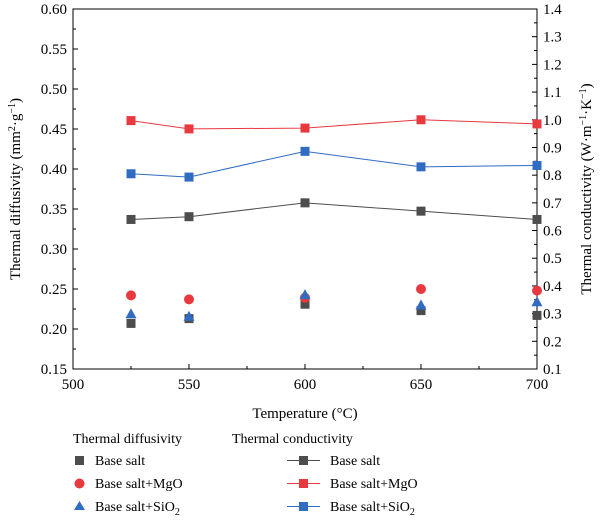 The width and height of the screenshot is (600, 522). I want to click on legend-label-conductivity-sio2: Base salt+SiO2, so click(372, 509).